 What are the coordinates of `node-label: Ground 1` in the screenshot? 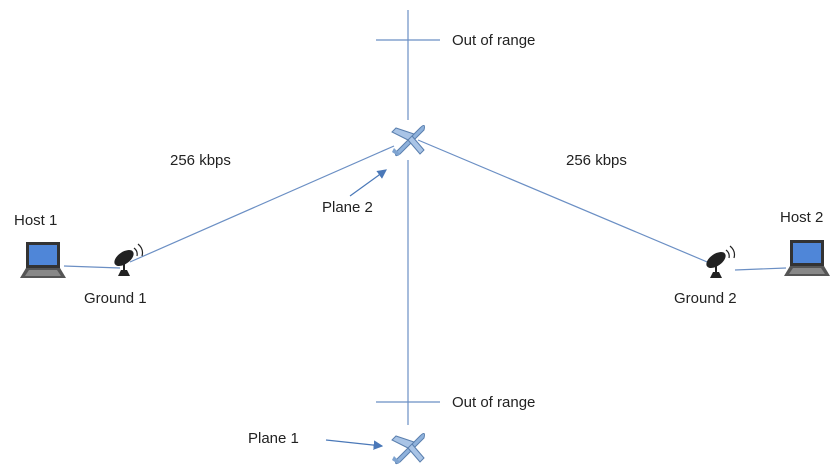 It's located at (115, 298).